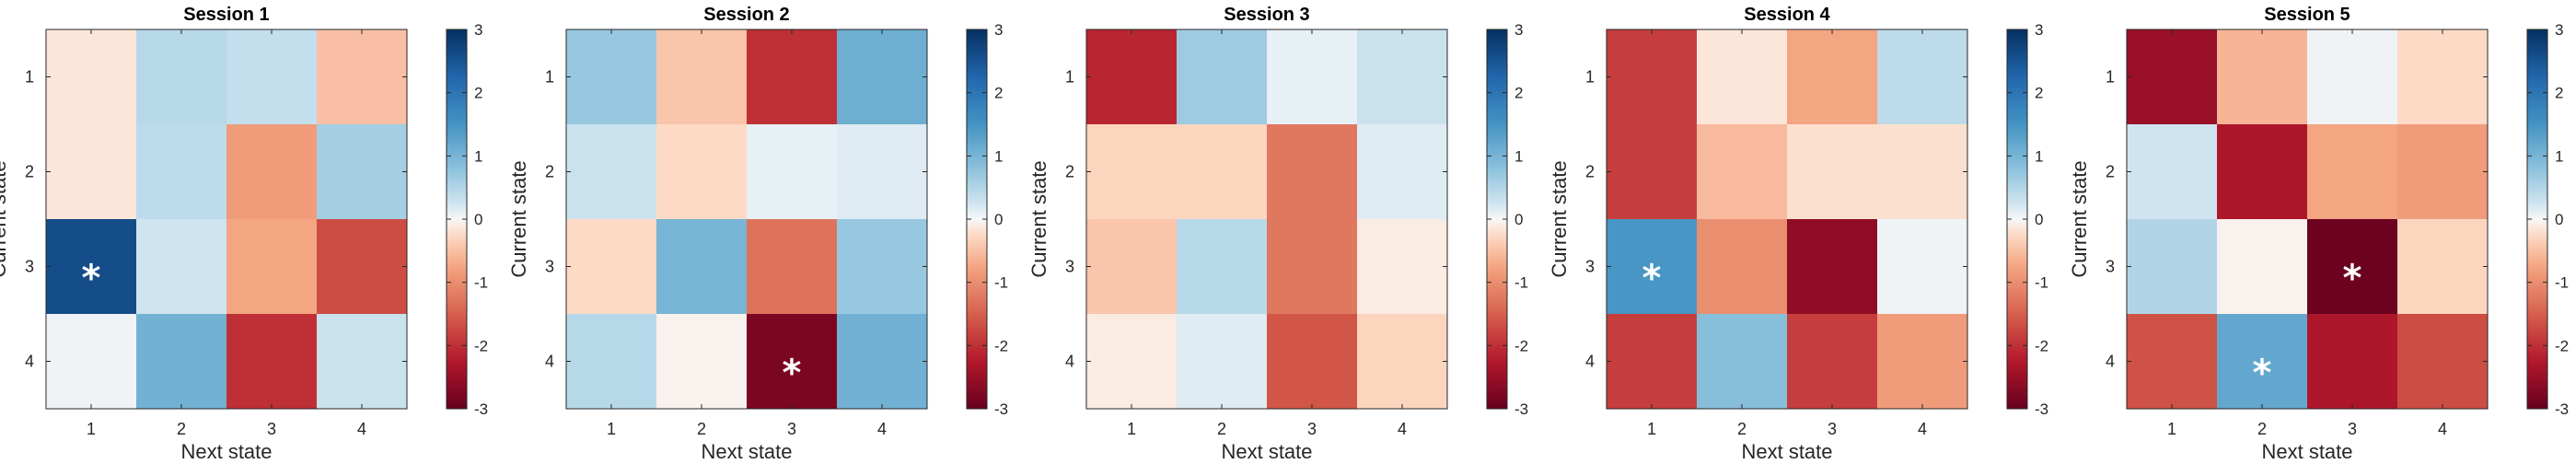  What do you see at coordinates (882, 77) in the screenshot?
I see `heatmap-cell-r1-c4` at bounding box center [882, 77].